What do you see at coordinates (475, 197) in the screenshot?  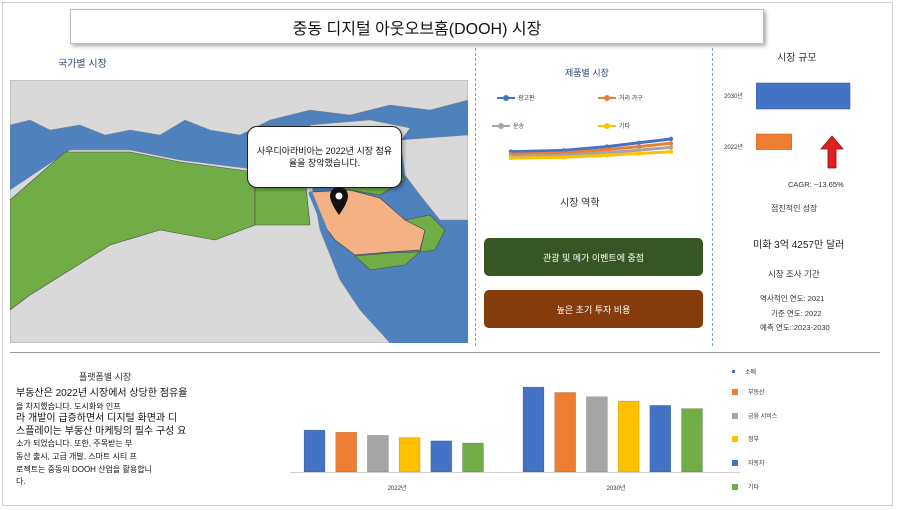 I see `divider-left` at bounding box center [475, 197].